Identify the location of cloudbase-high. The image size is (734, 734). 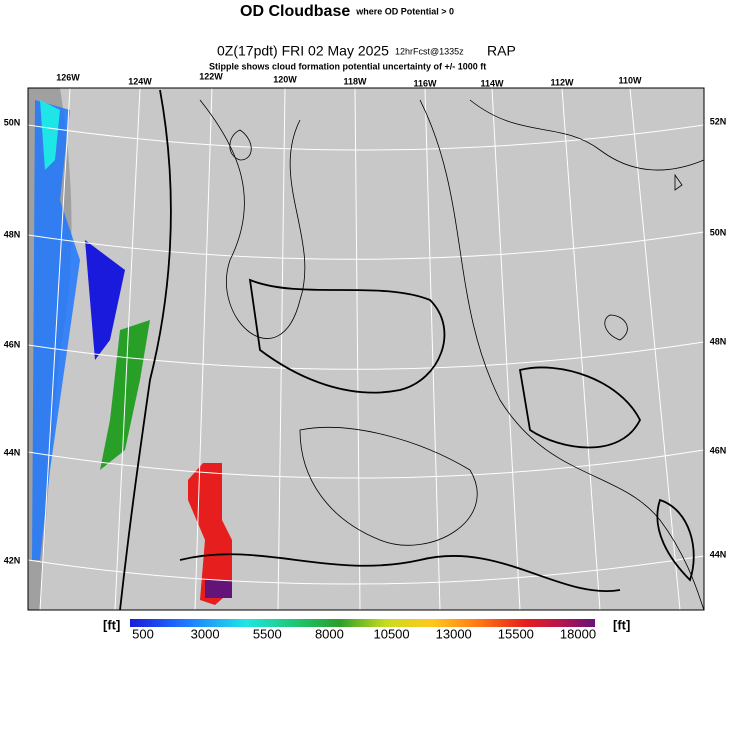
(218, 589).